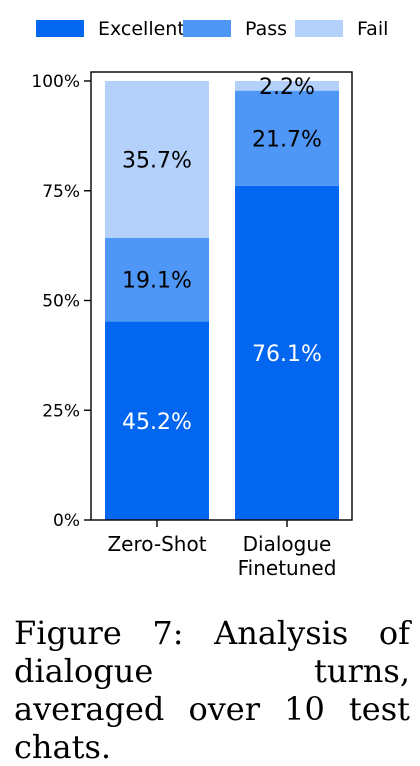 The image size is (420, 766). Describe the element at coordinates (372, 29) in the screenshot. I see `legend-label-fail: Fail` at that location.